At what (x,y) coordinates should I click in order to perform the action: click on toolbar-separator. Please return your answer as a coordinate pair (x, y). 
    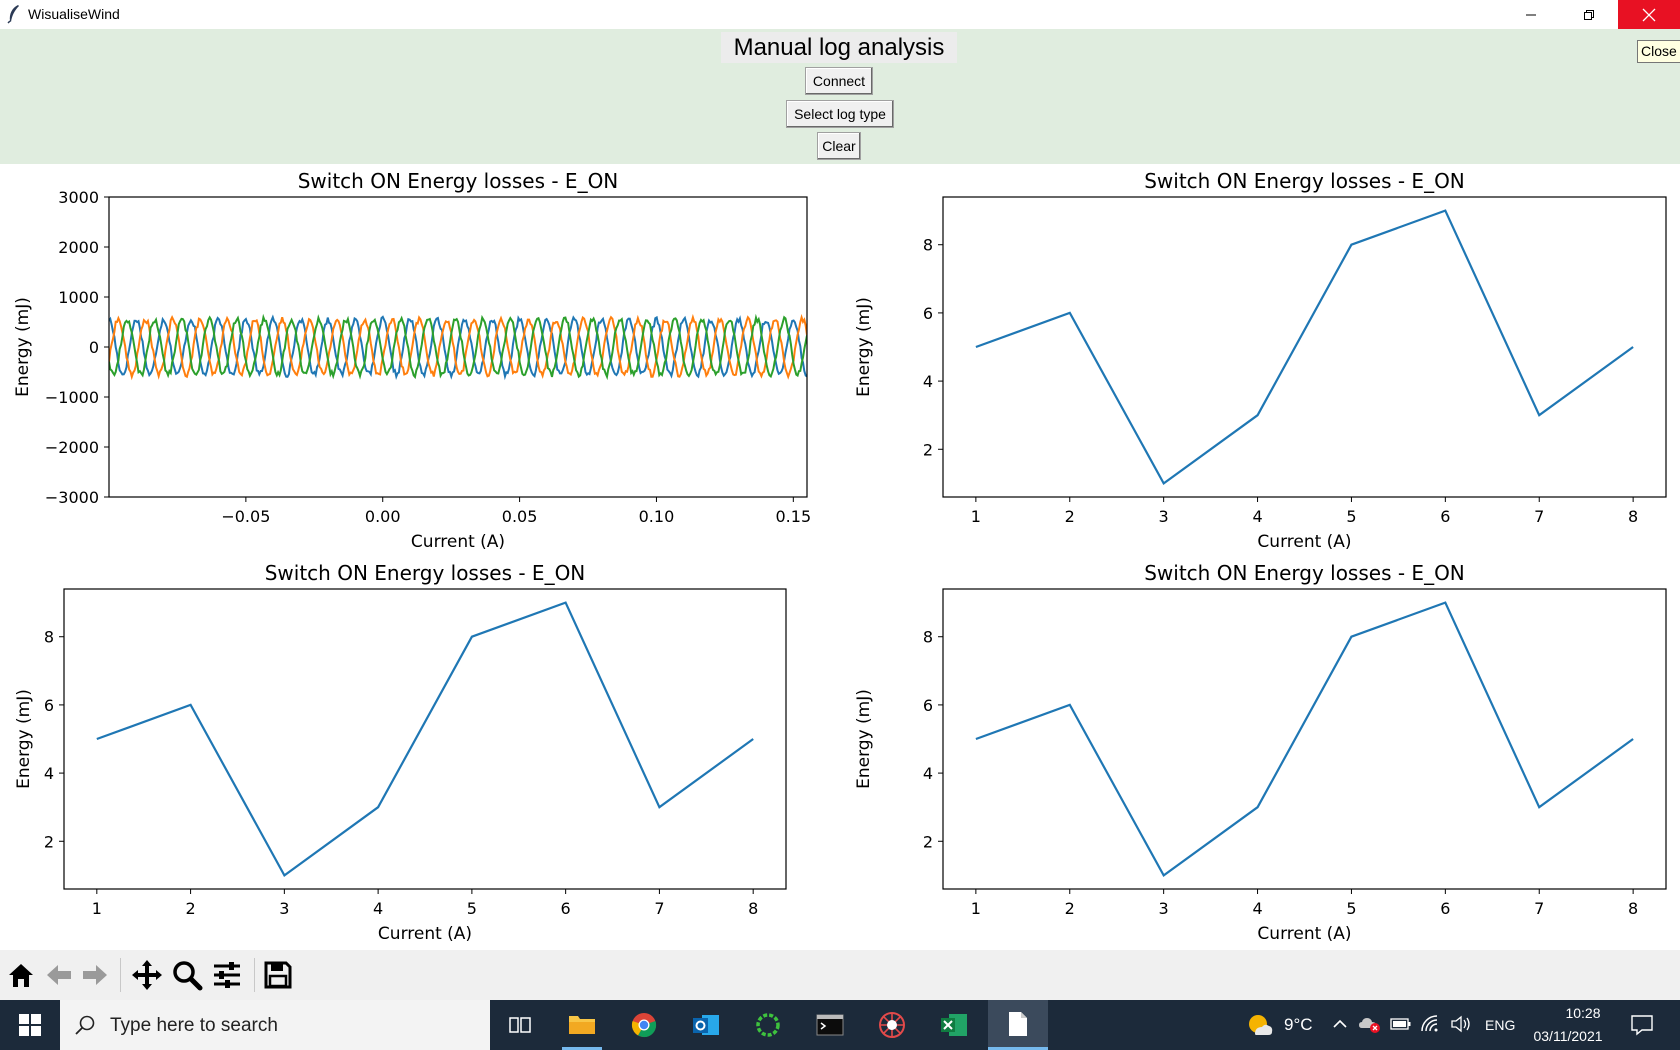
    Looking at the image, I should click on (254, 975).